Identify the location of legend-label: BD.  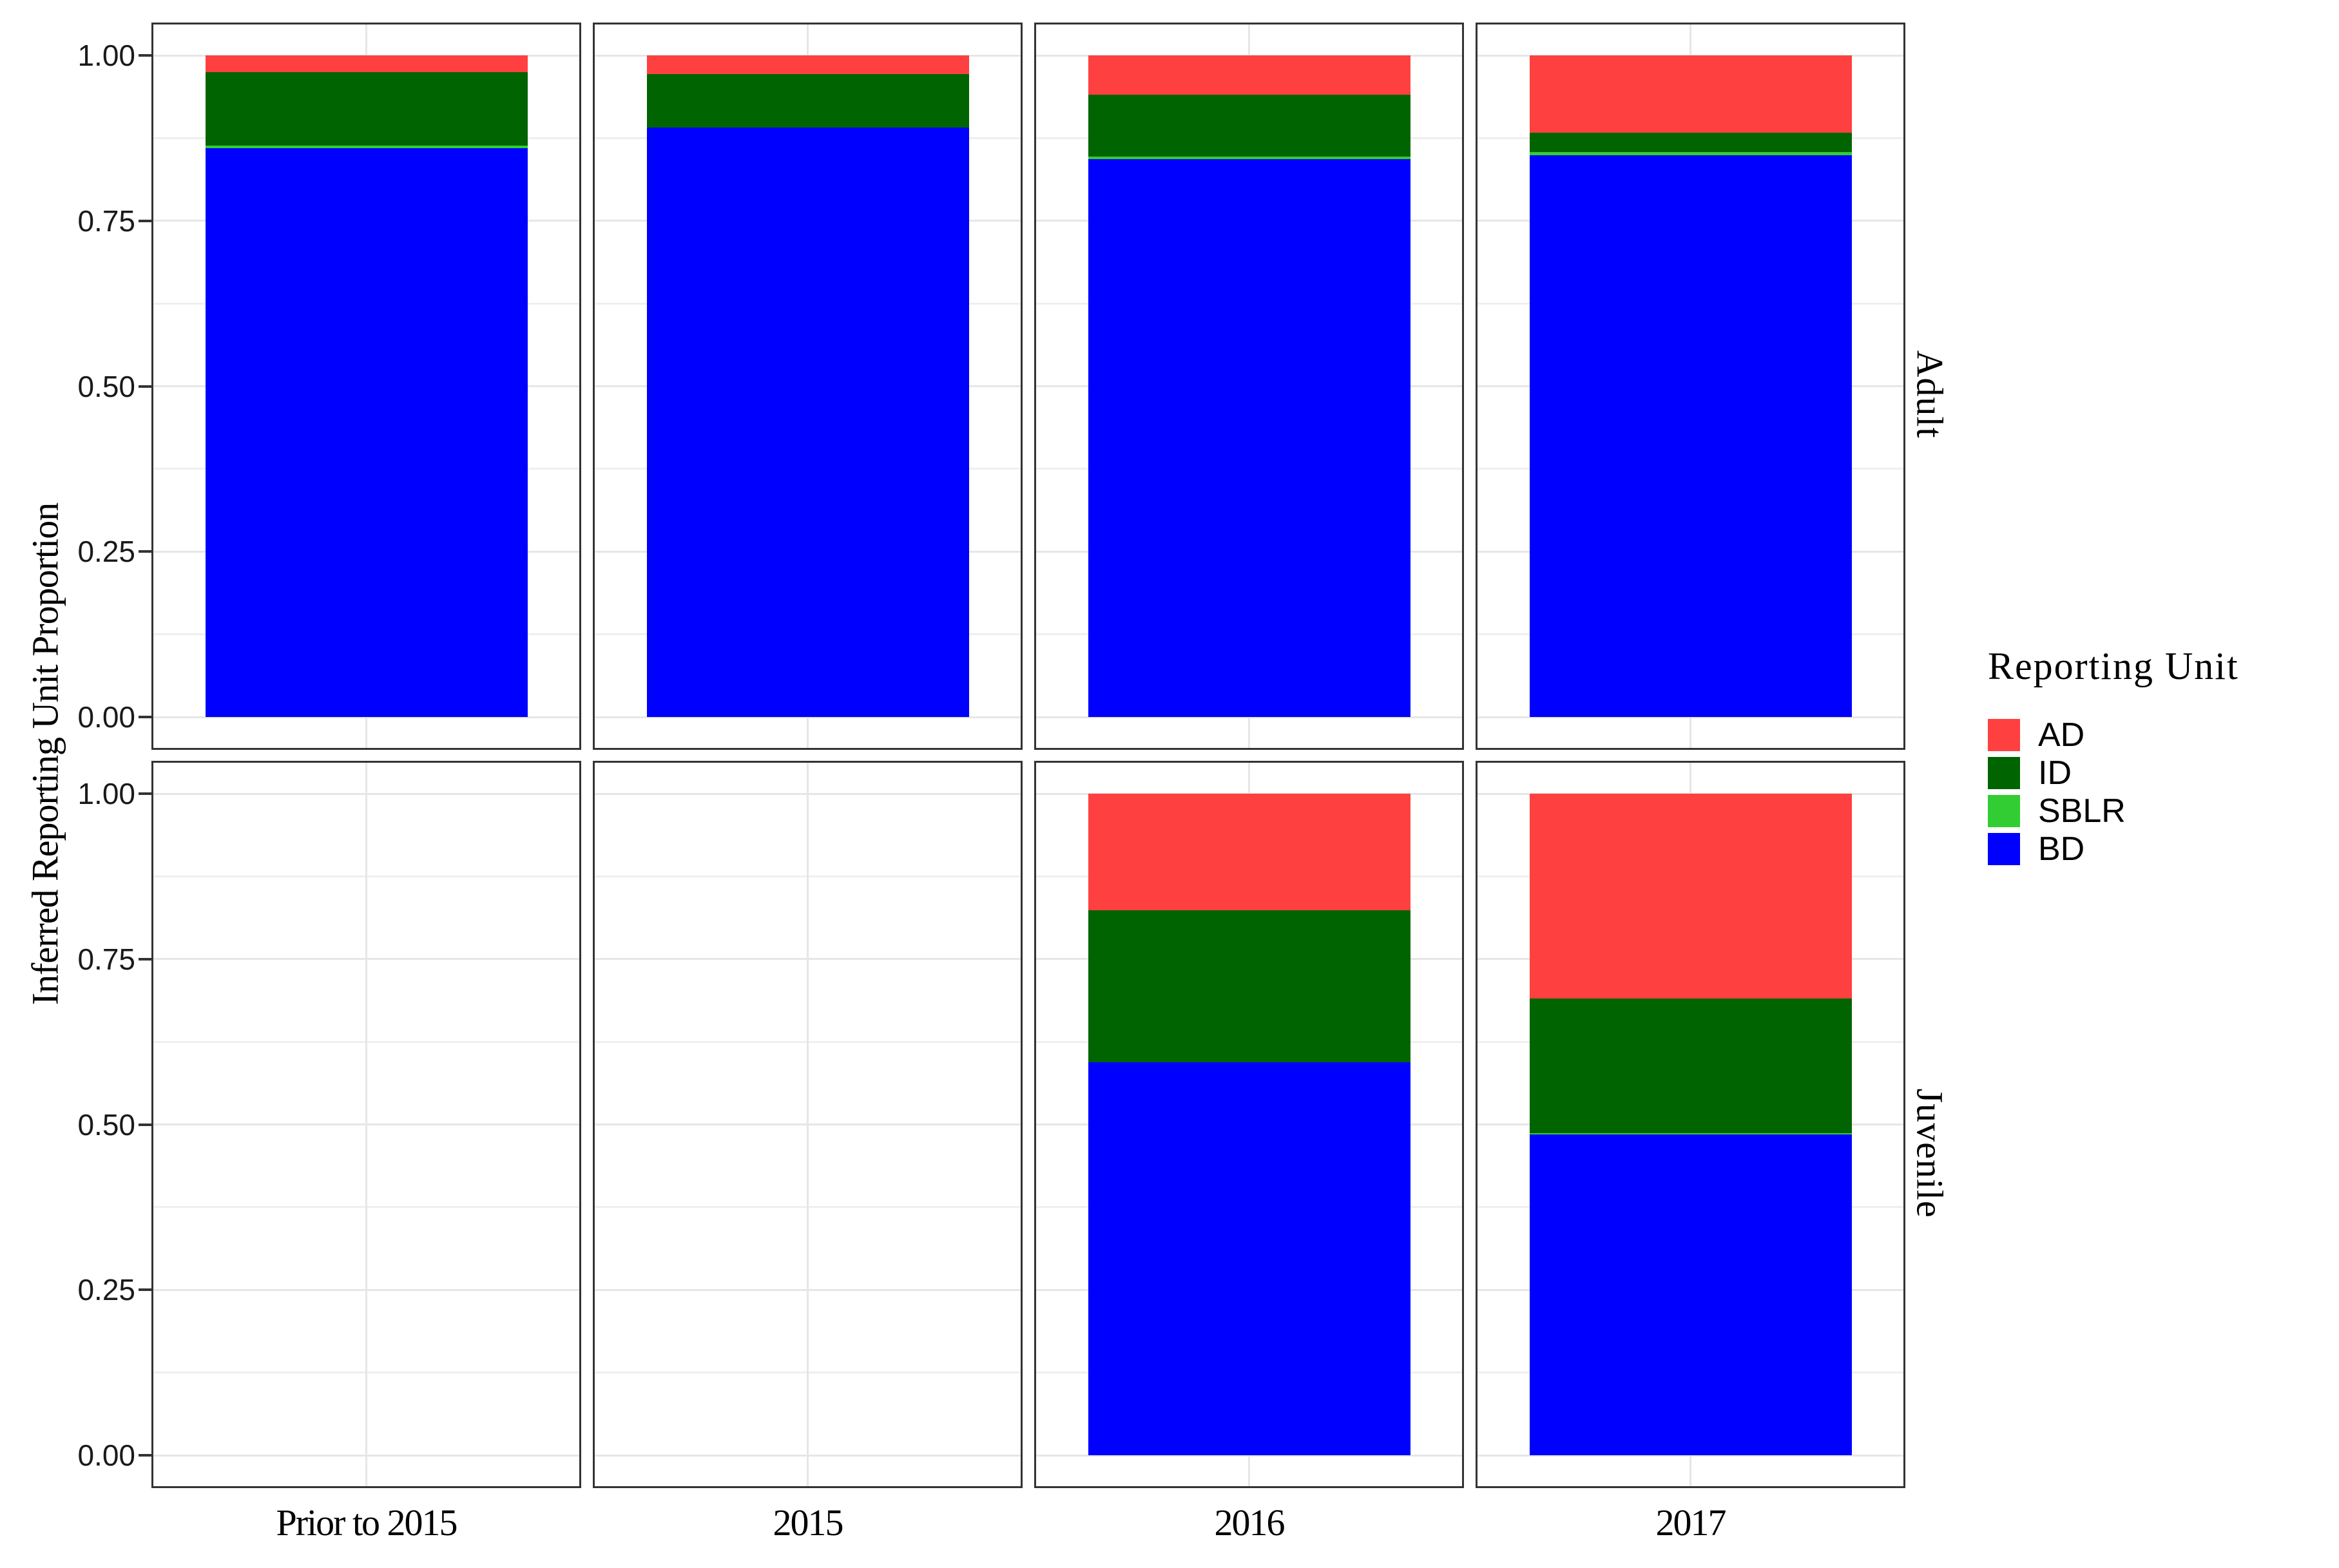
(2061, 849).